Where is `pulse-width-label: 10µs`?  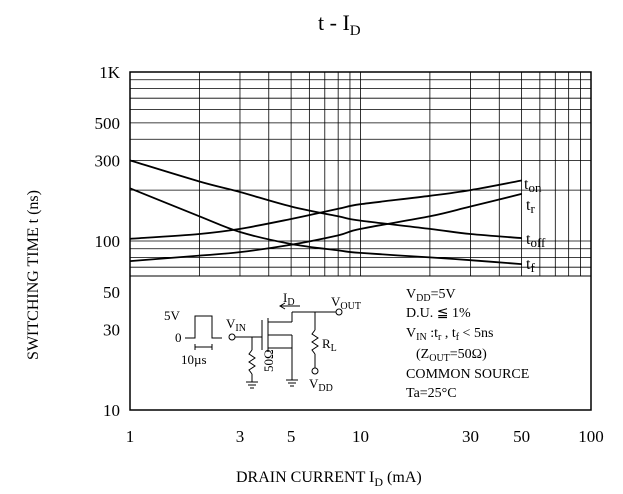
pulse-width-label: 10µs is located at coordinates (194, 359).